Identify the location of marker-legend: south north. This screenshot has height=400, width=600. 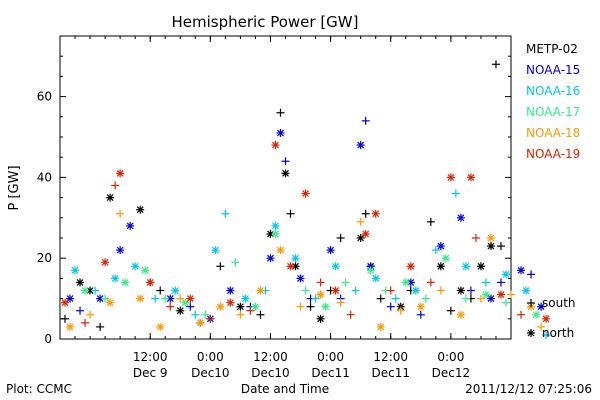
(551, 318).